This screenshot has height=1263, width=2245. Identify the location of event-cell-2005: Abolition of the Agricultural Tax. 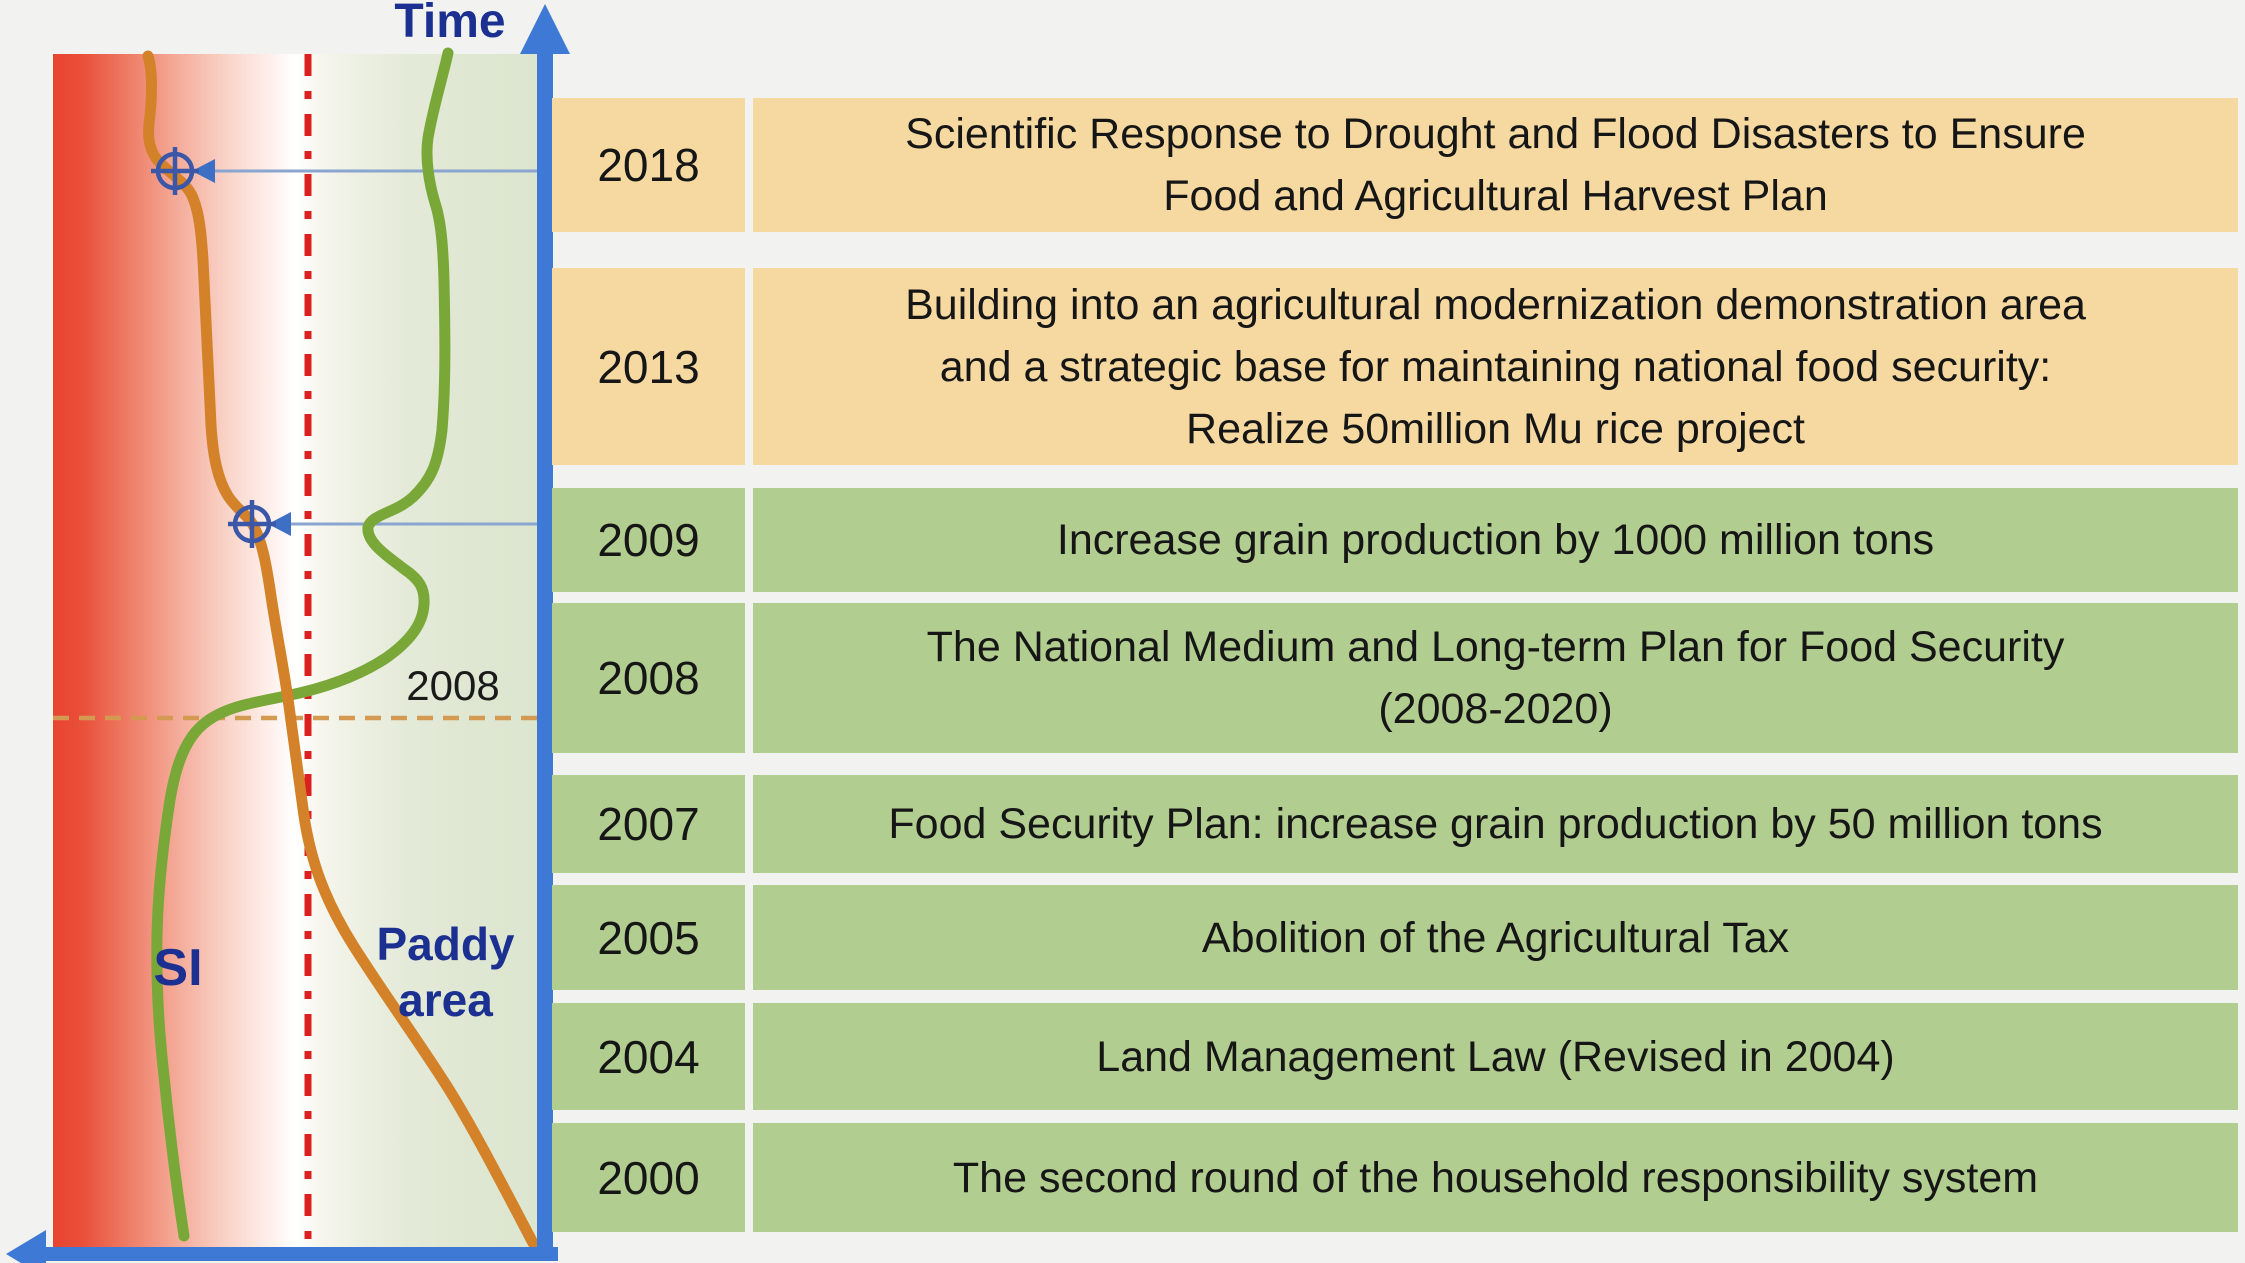
(1495, 937).